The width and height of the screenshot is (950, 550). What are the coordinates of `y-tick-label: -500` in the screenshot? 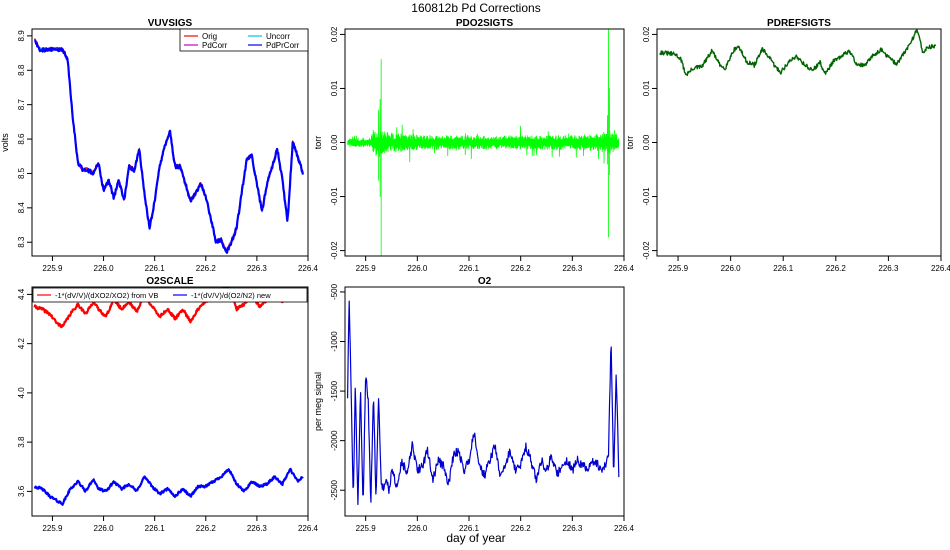 It's located at (334, 291).